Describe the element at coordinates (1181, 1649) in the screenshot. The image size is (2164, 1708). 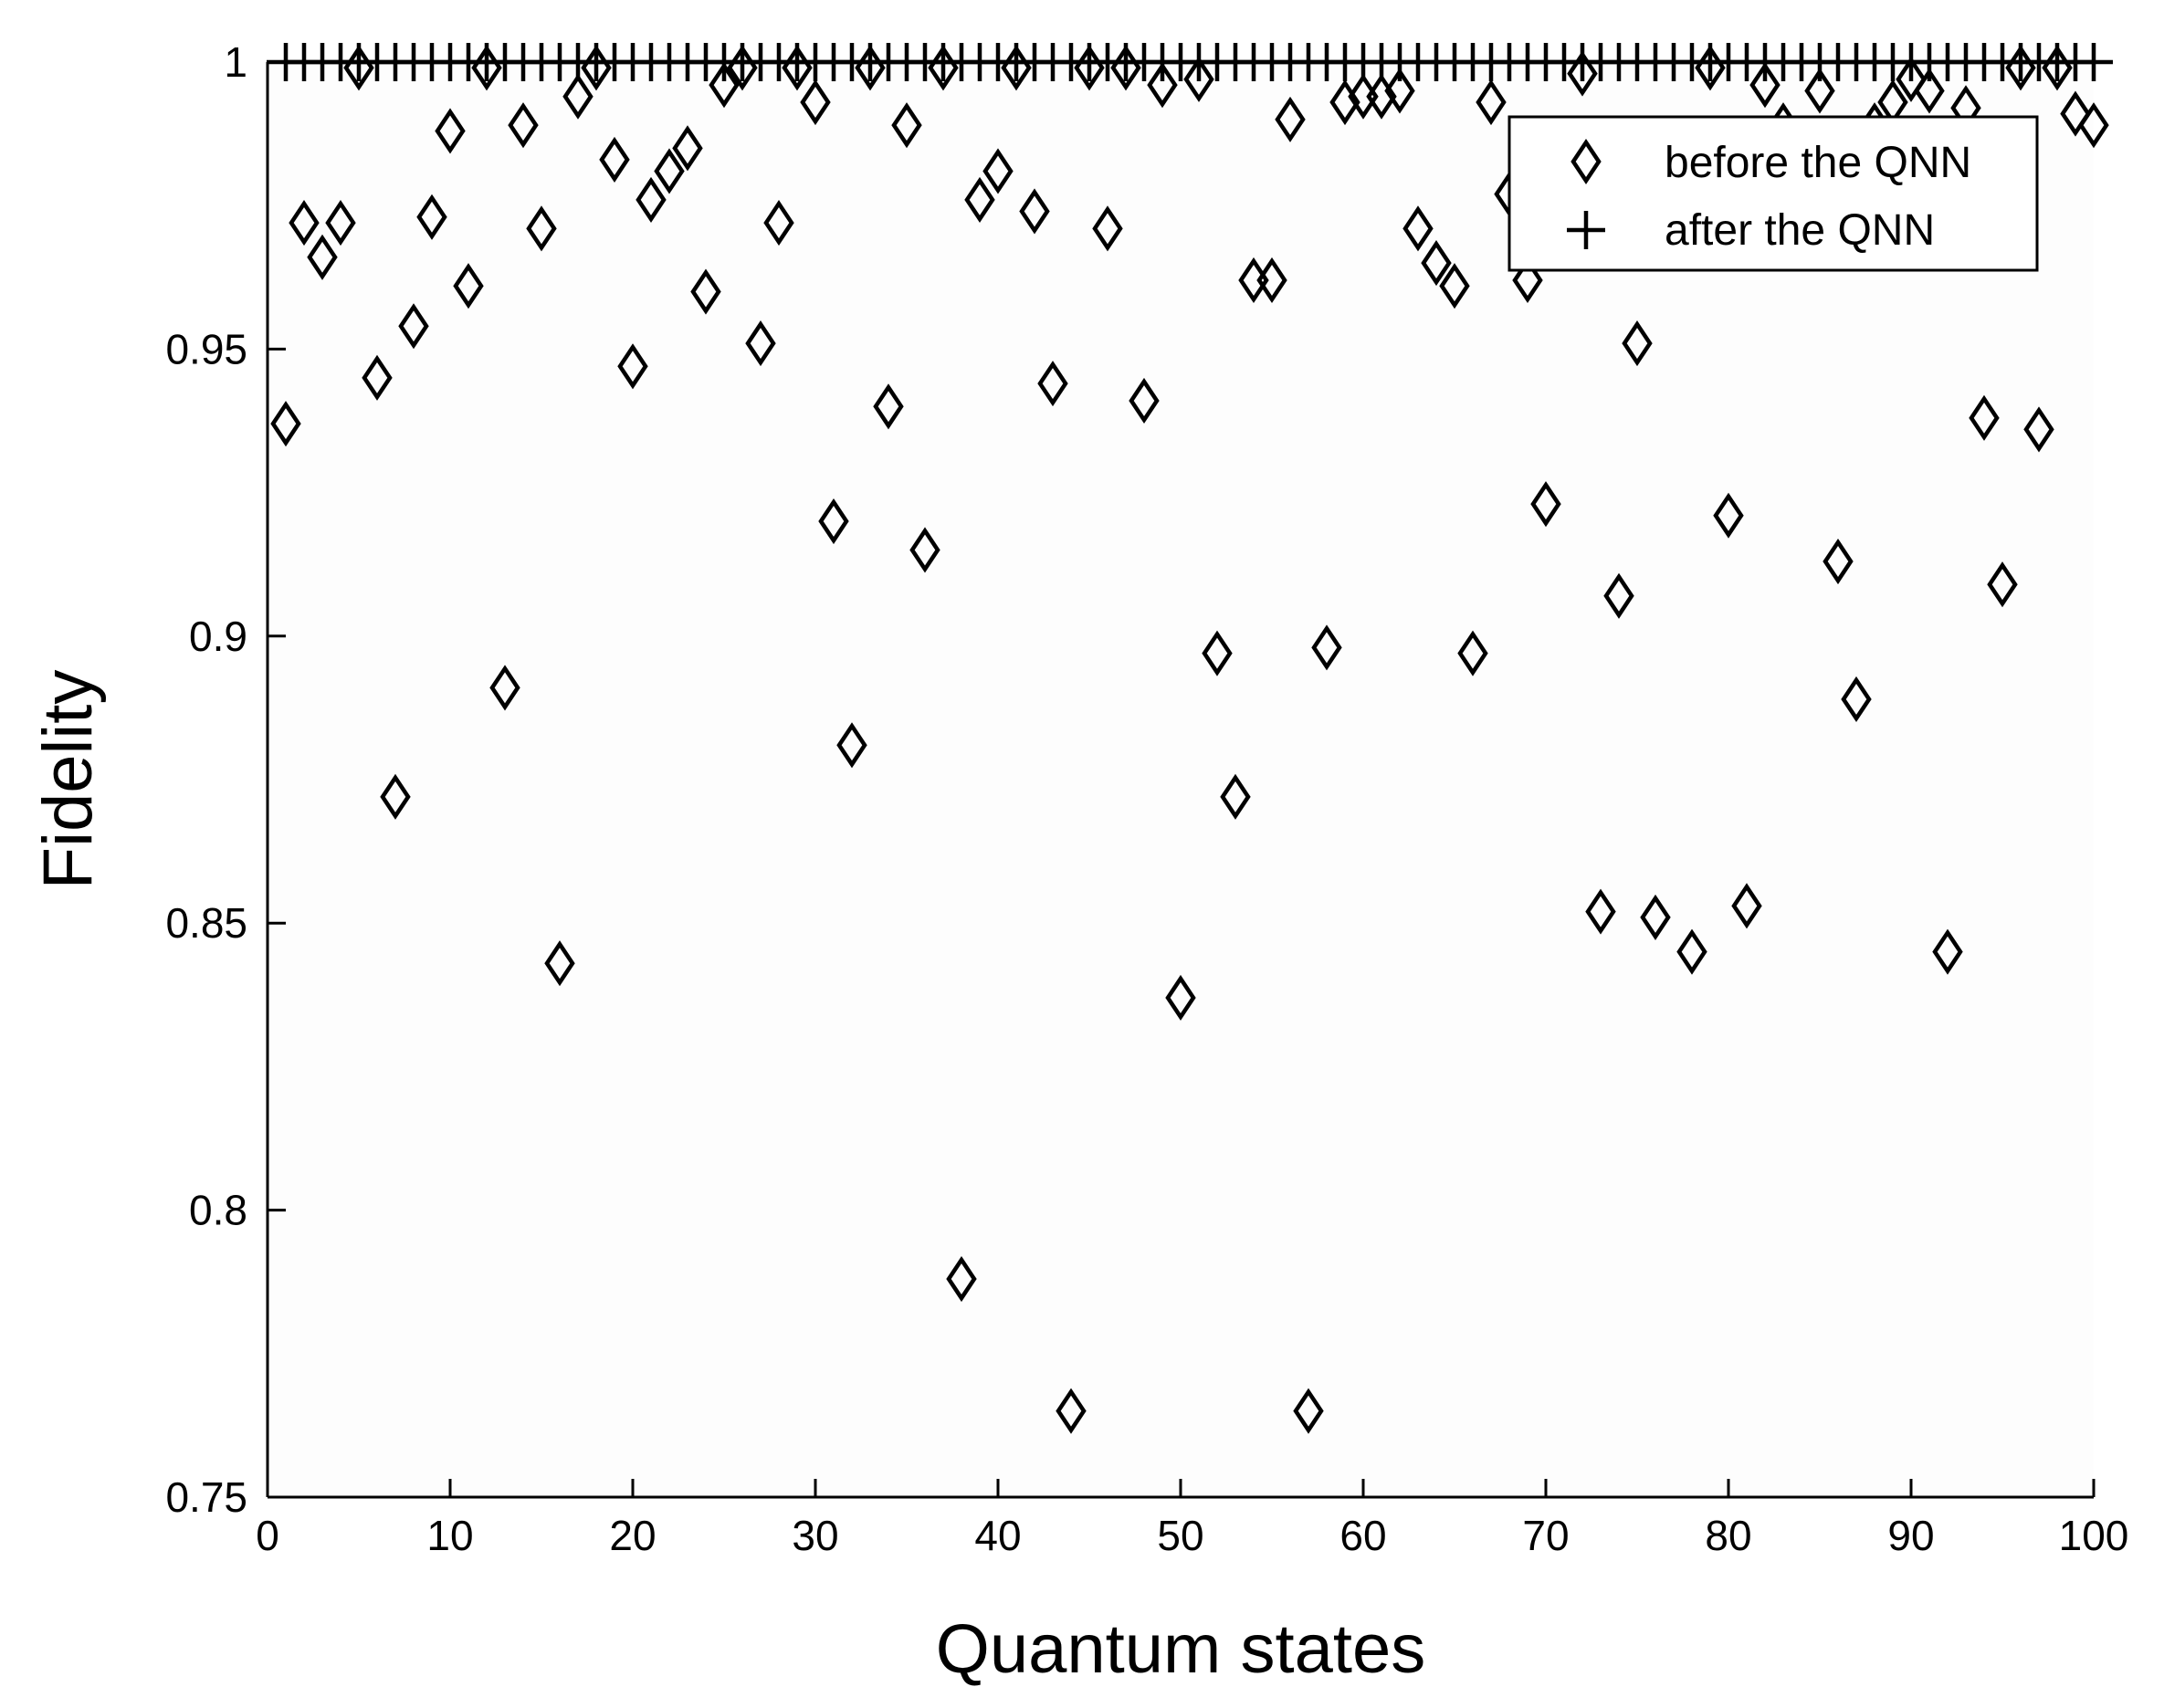
I see `x-axis-label: Quantum states` at that location.